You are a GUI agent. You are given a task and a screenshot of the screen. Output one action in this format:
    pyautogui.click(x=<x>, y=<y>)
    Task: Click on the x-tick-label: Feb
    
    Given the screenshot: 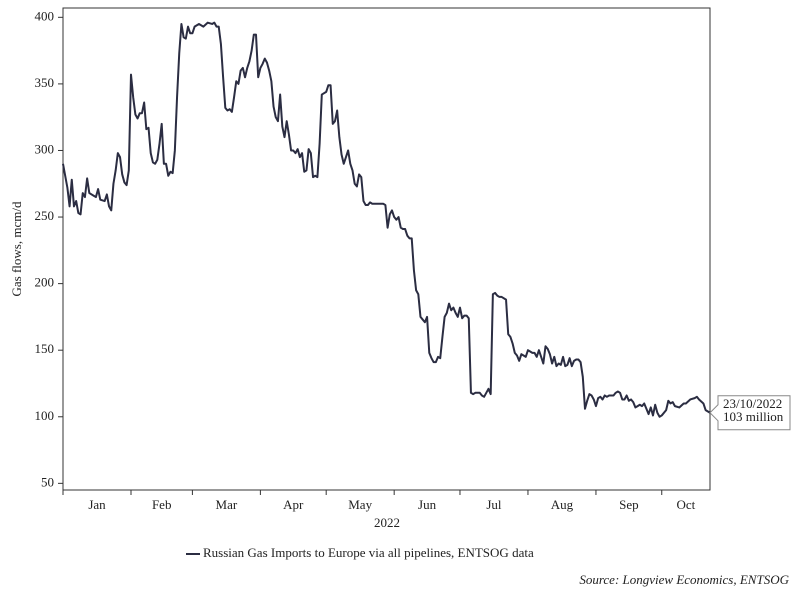 What is the action you would take?
    pyautogui.click(x=162, y=504)
    